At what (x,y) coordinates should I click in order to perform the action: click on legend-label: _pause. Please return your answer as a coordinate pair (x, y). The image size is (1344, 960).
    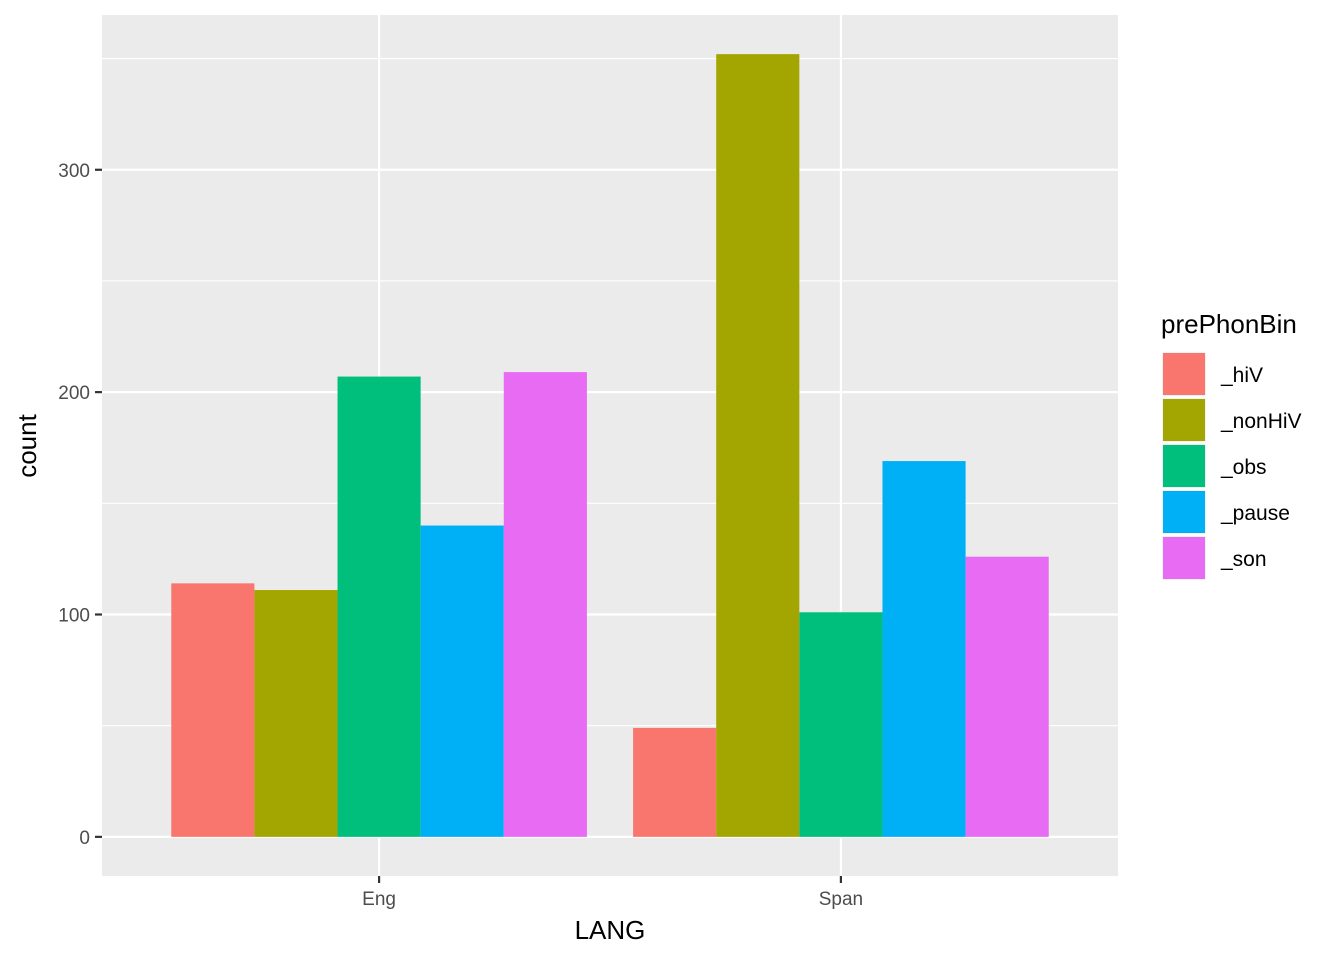
    Looking at the image, I should click on (1255, 513).